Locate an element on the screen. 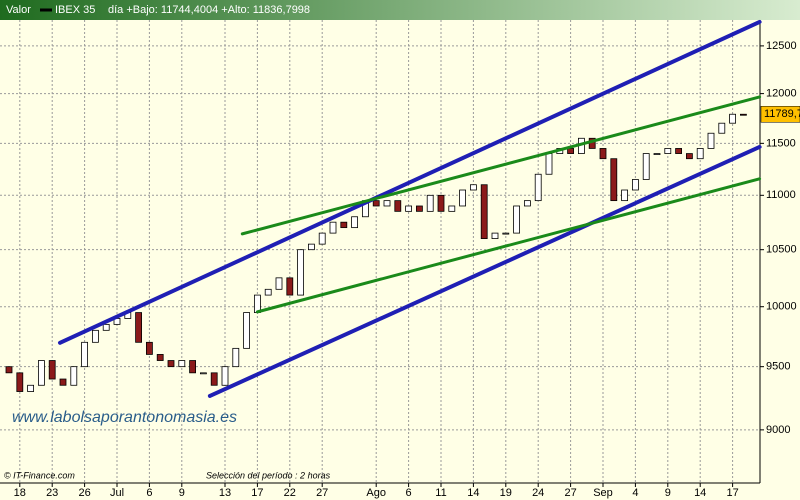  y-tick-label: 12000 is located at coordinates (781, 94).